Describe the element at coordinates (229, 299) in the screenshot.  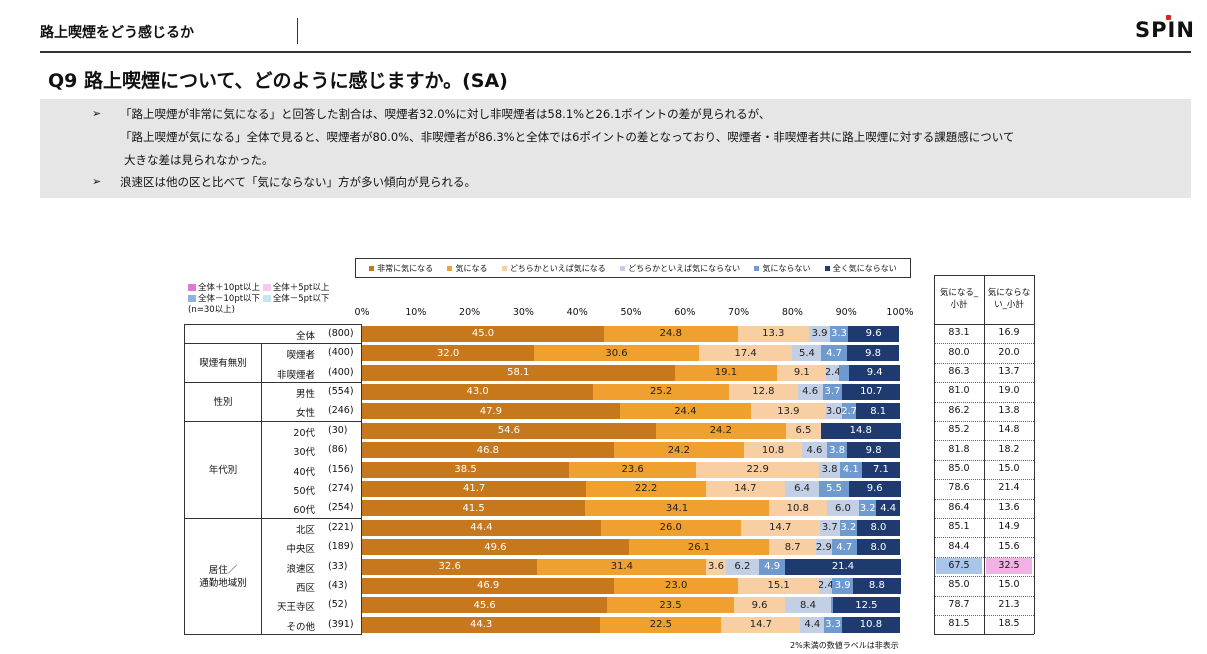
I see `key-label: 全体－10pt以下` at that location.